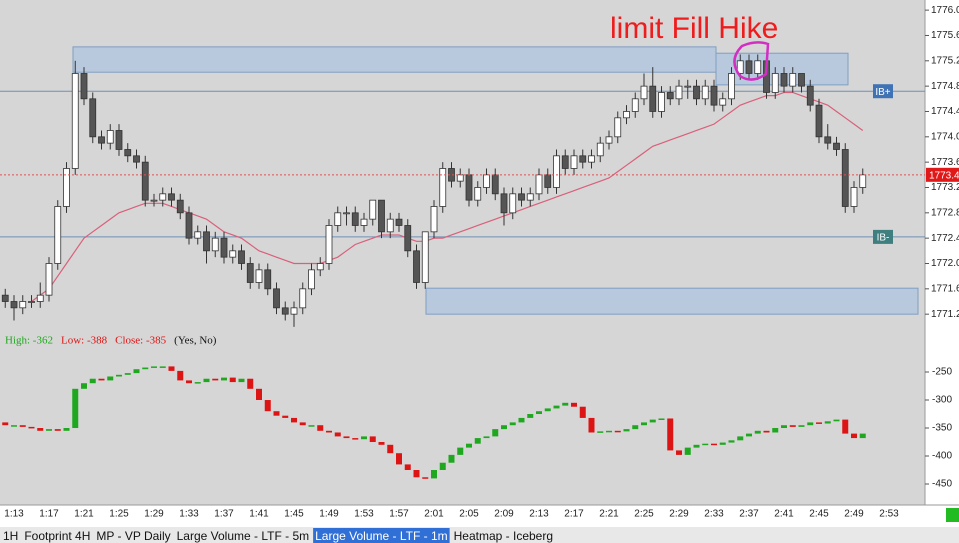 The height and width of the screenshot is (543, 959). I want to click on x-tick-label: 2:53, so click(889, 514).